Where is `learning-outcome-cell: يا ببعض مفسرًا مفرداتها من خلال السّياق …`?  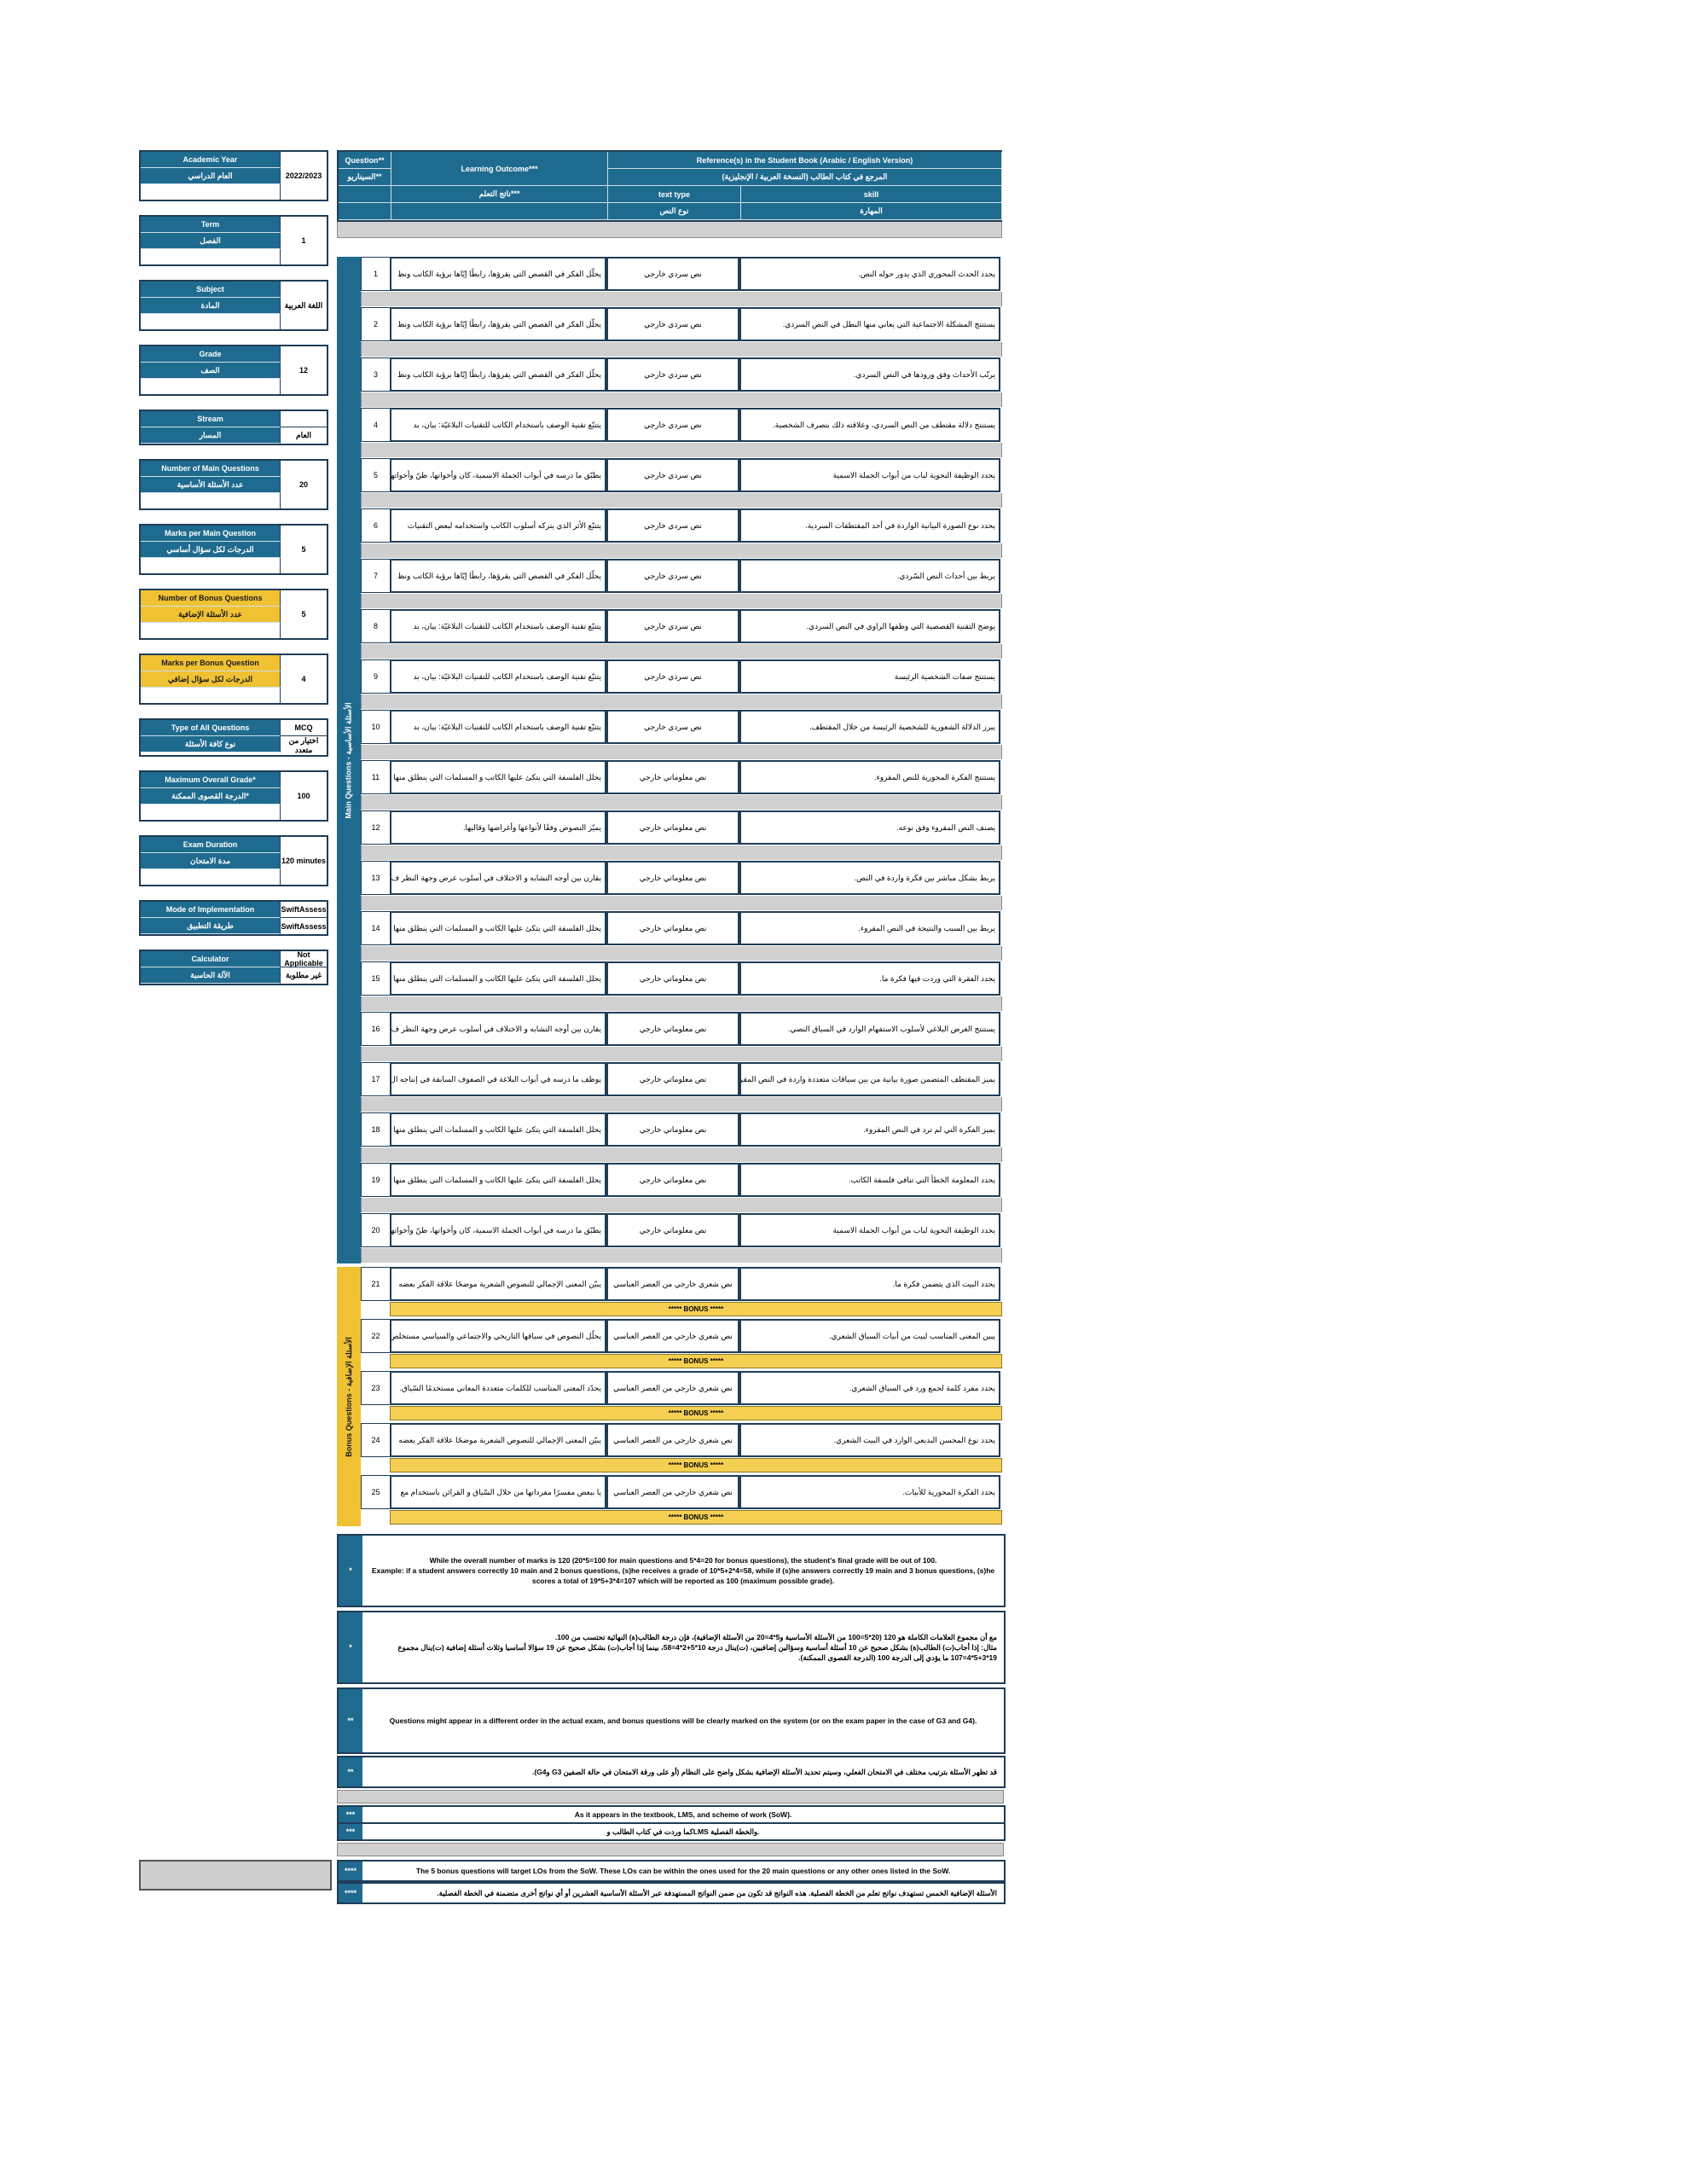
learning-outcome-cell: يا ببعض مفسرًا مفرداتها من خلال السّياق … is located at coordinates (498, 1492).